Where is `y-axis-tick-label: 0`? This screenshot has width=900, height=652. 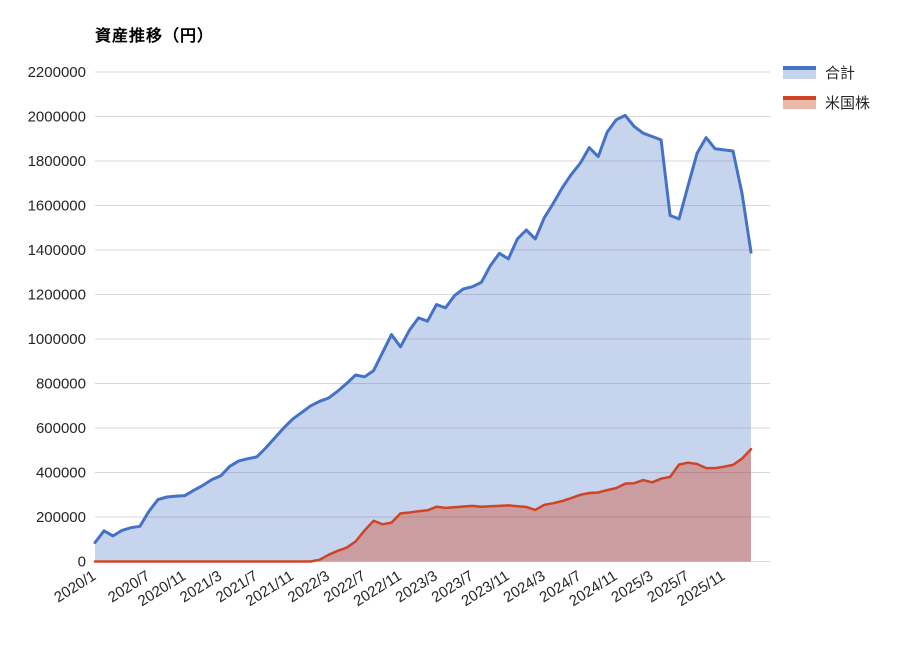 y-axis-tick-label: 0 is located at coordinates (82, 562).